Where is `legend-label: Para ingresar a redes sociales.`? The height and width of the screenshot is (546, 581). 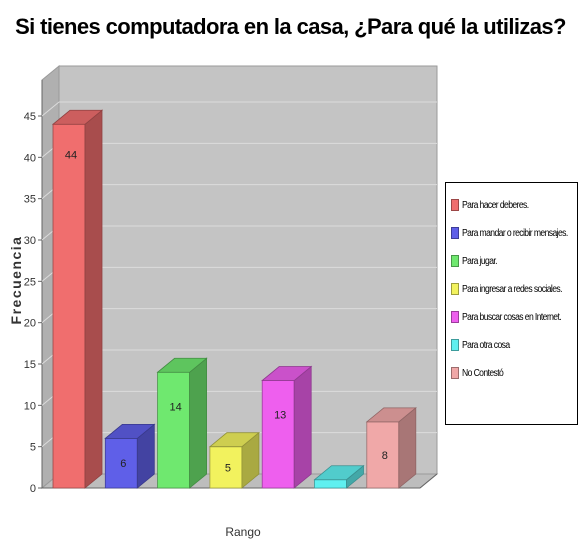 legend-label: Para ingresar a redes sociales. is located at coordinates (512, 289).